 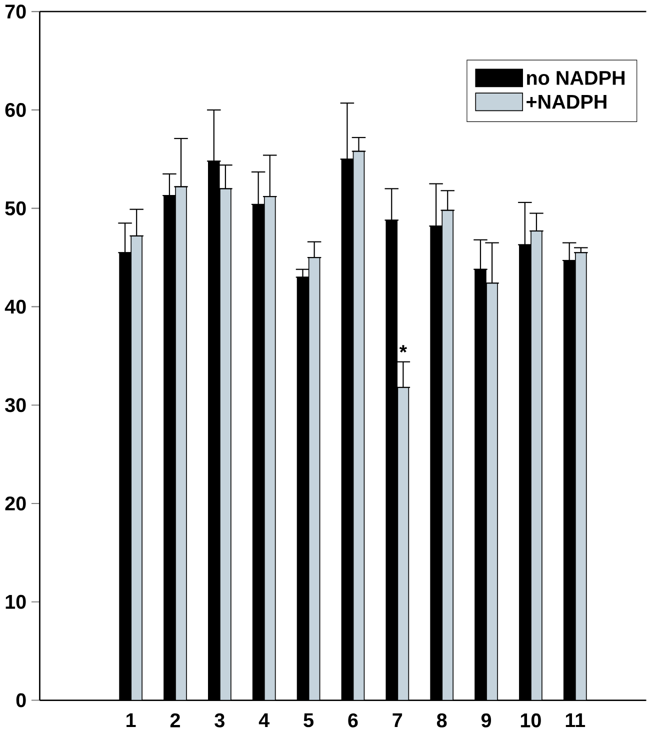 What do you see at coordinates (15, 208) in the screenshot?
I see `y-tick-label: 50` at bounding box center [15, 208].